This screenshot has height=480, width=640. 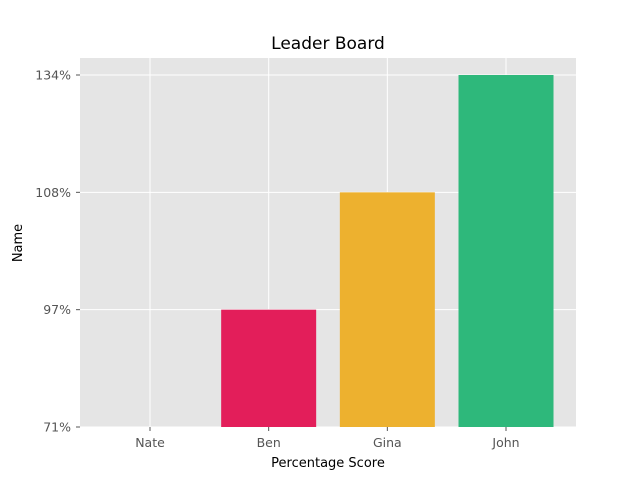 I want to click on chart-title: Leader Board, so click(x=328, y=44).